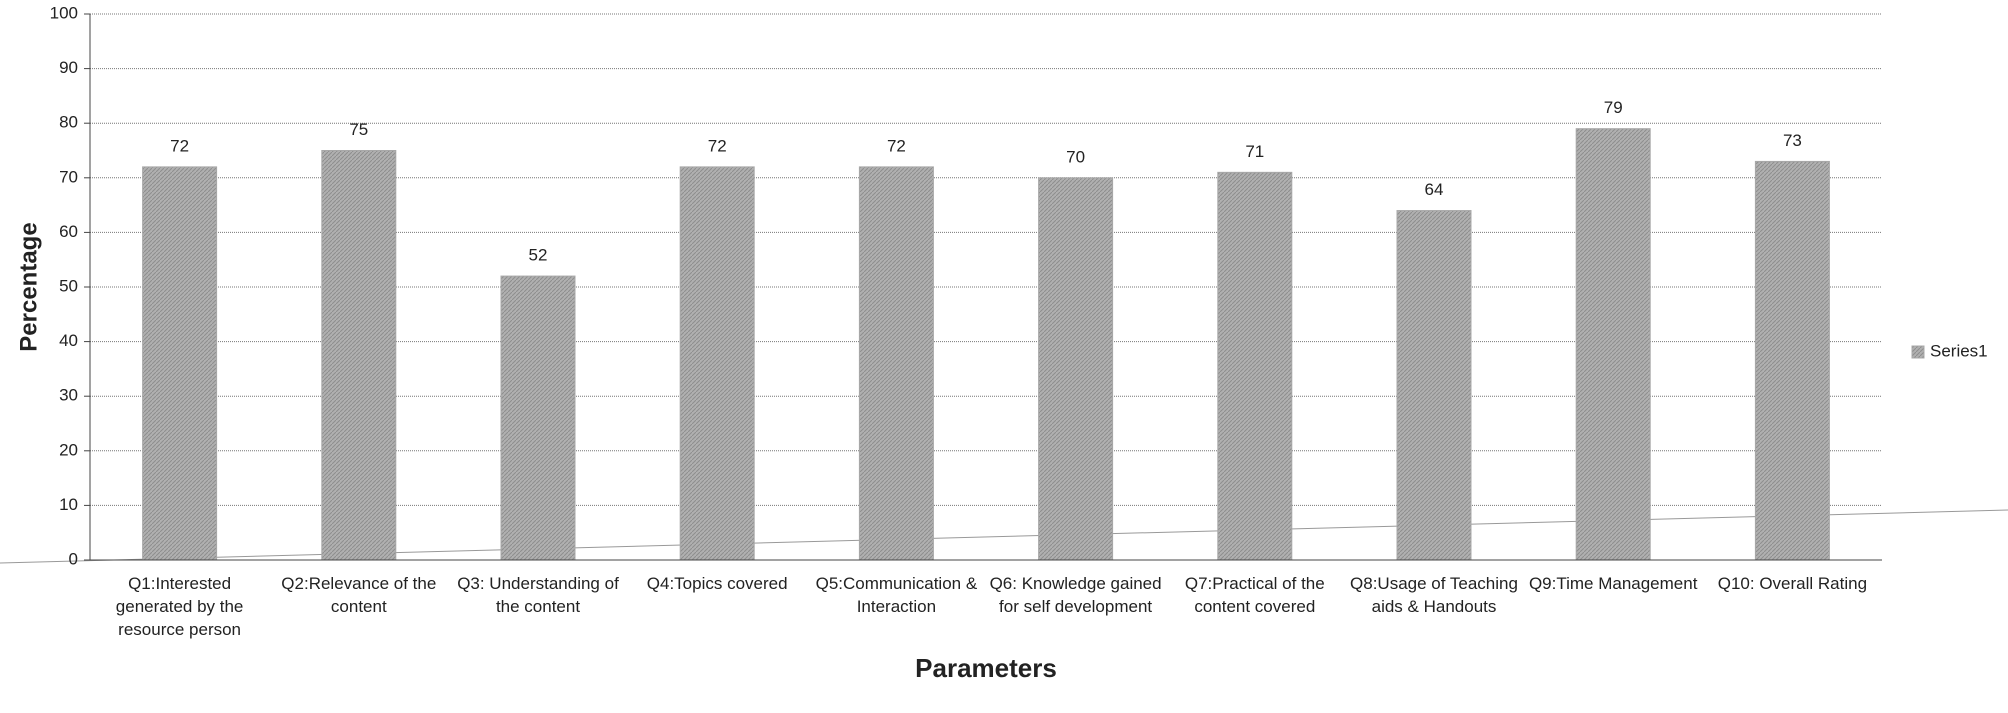 The height and width of the screenshot is (713, 2008). I want to click on y-tick-label: 10, so click(68, 504).